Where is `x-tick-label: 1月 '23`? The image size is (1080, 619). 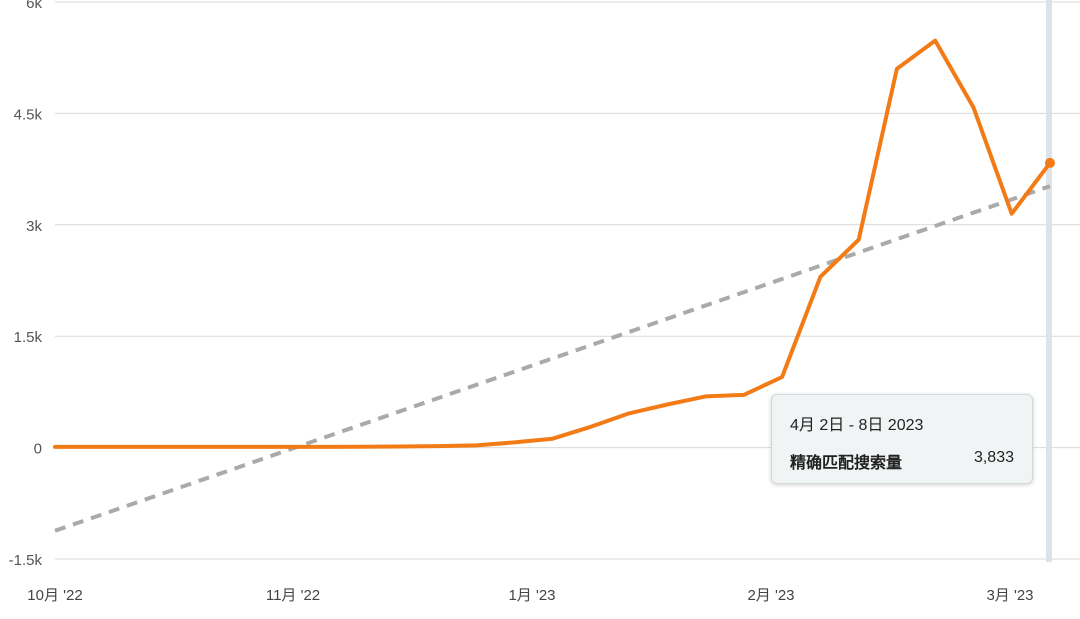 x-tick-label: 1月 '23 is located at coordinates (531, 595).